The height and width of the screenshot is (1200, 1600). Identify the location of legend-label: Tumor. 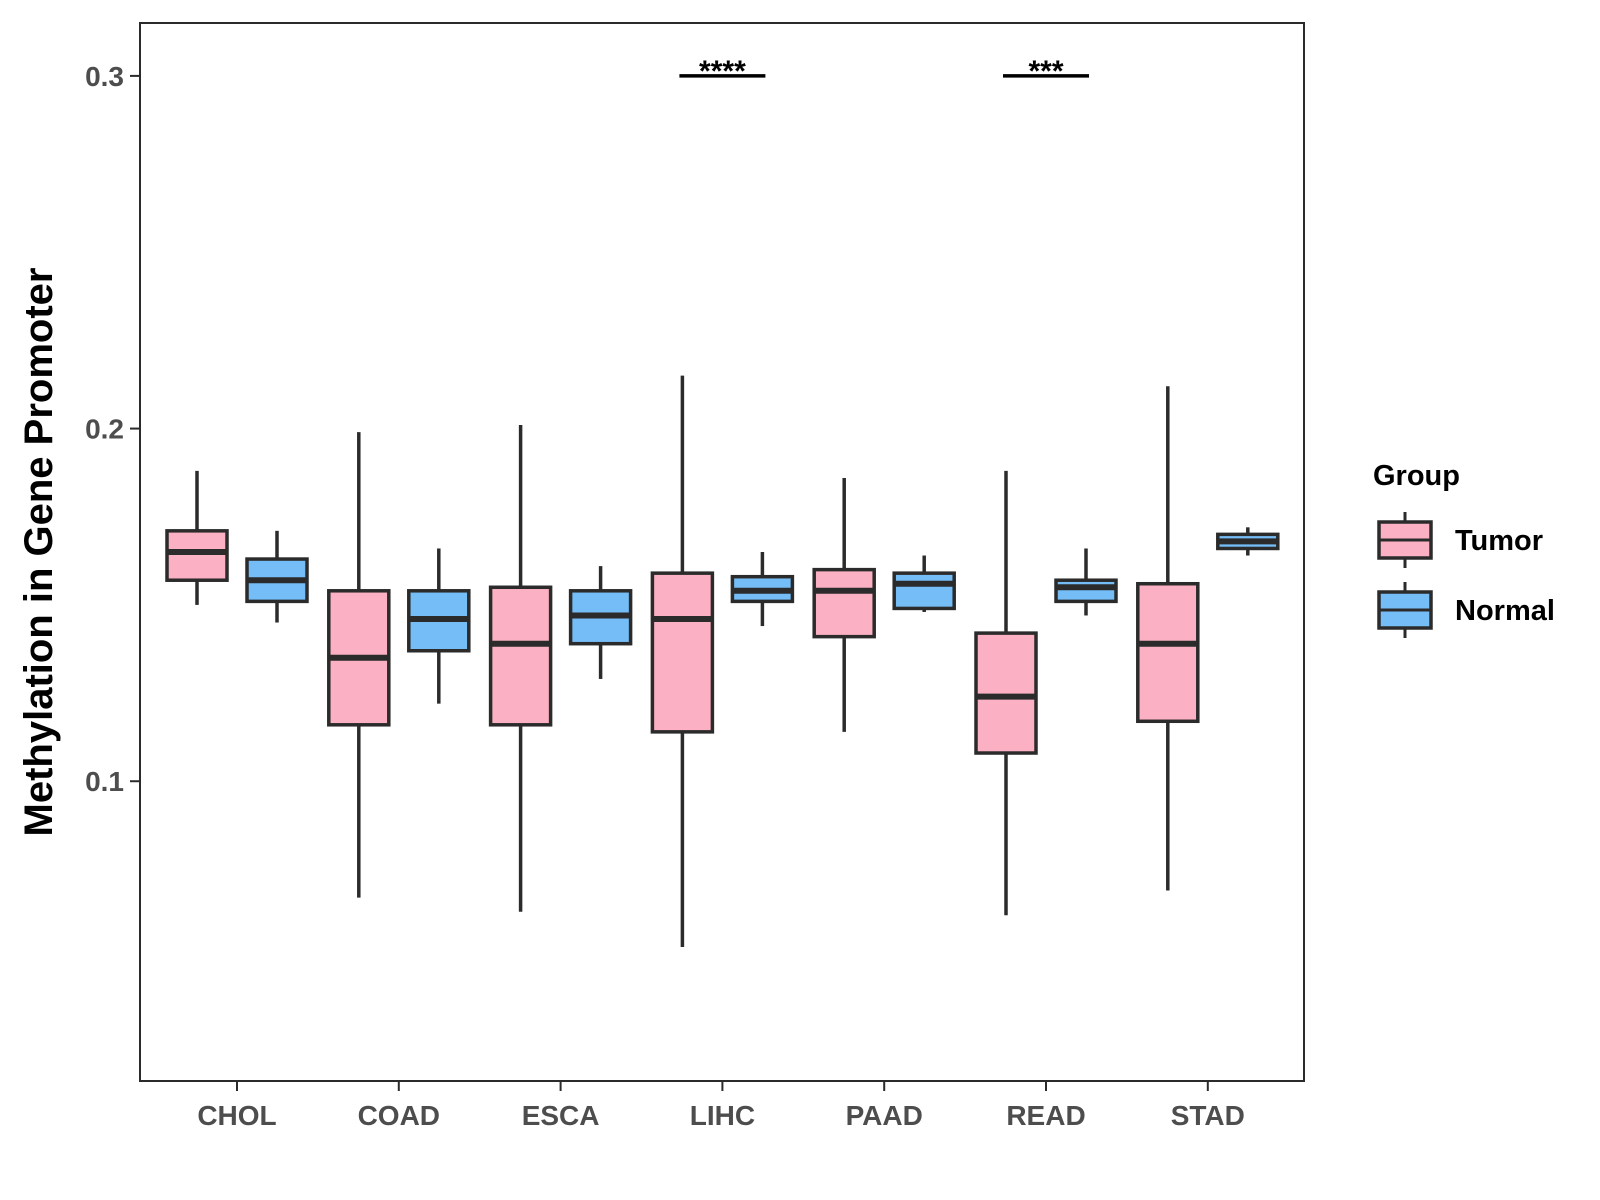
(1499, 541).